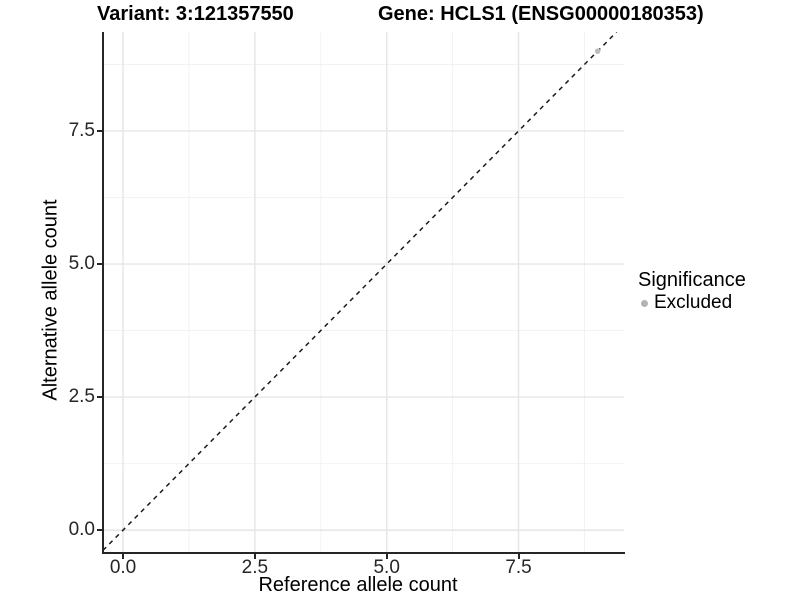 This screenshot has width=800, height=600. I want to click on x-axis-title: Reference allele count, so click(358, 585).